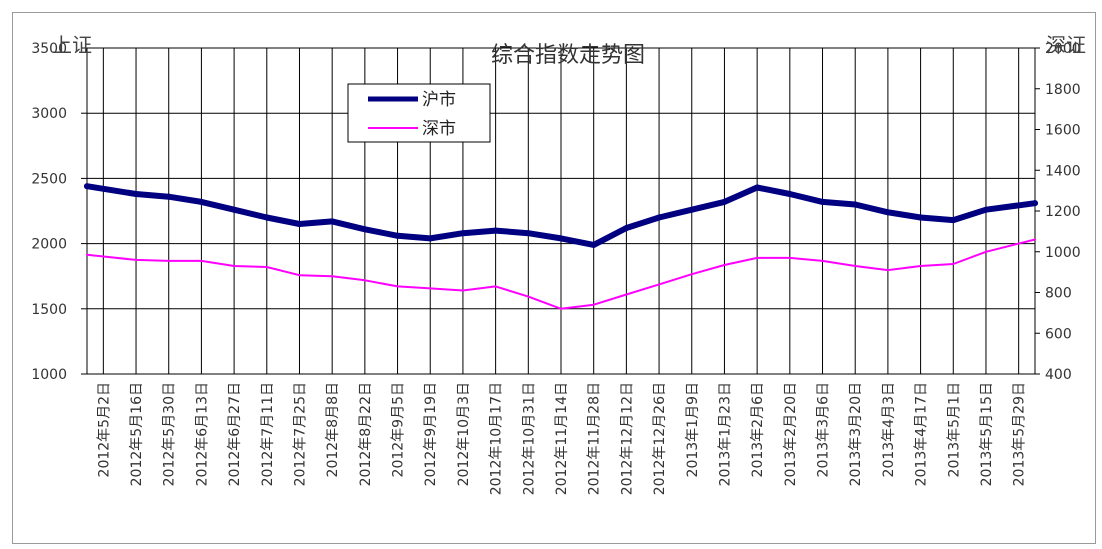 The image size is (1102, 549). I want to click on x-tick-label: 2012年10月31日, so click(529, 438).